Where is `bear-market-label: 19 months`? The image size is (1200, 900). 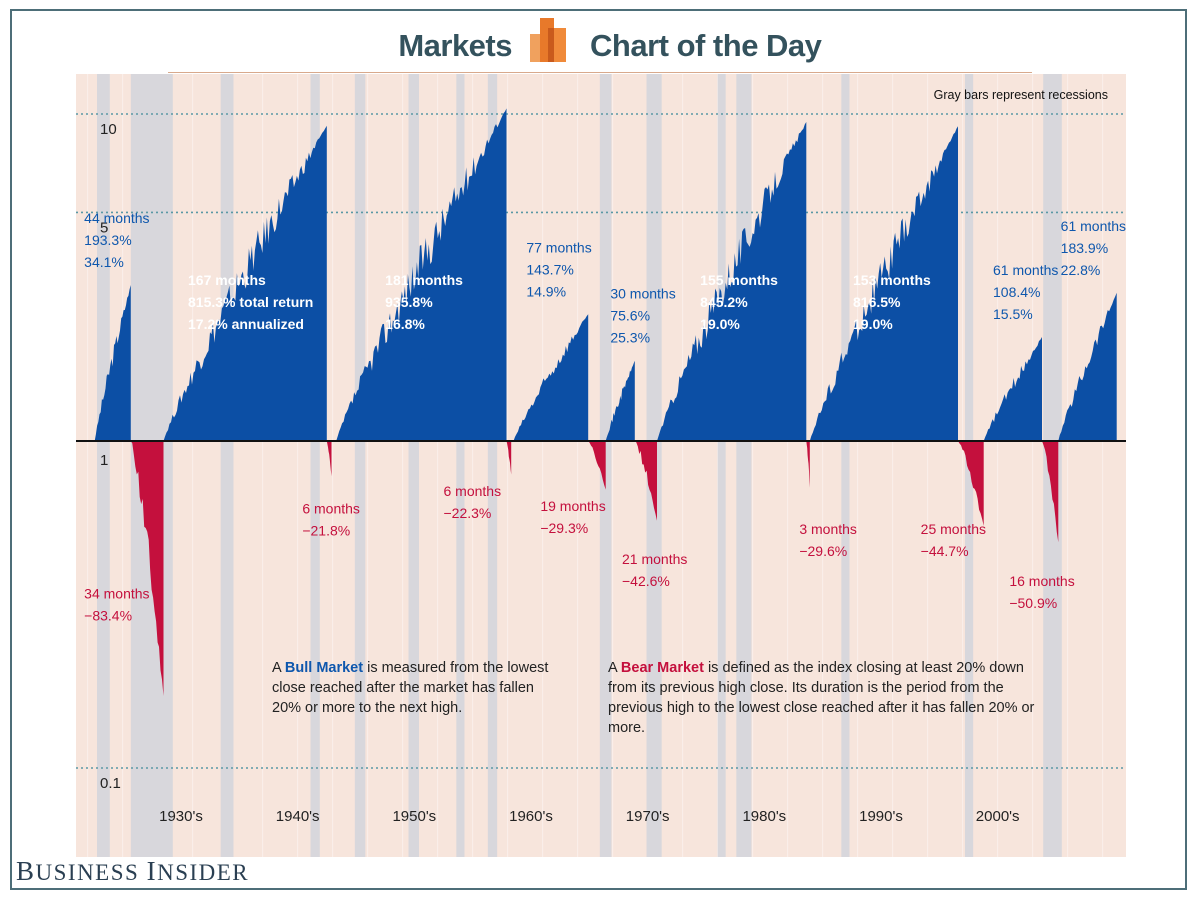 bear-market-label: 19 months is located at coordinates (572, 506).